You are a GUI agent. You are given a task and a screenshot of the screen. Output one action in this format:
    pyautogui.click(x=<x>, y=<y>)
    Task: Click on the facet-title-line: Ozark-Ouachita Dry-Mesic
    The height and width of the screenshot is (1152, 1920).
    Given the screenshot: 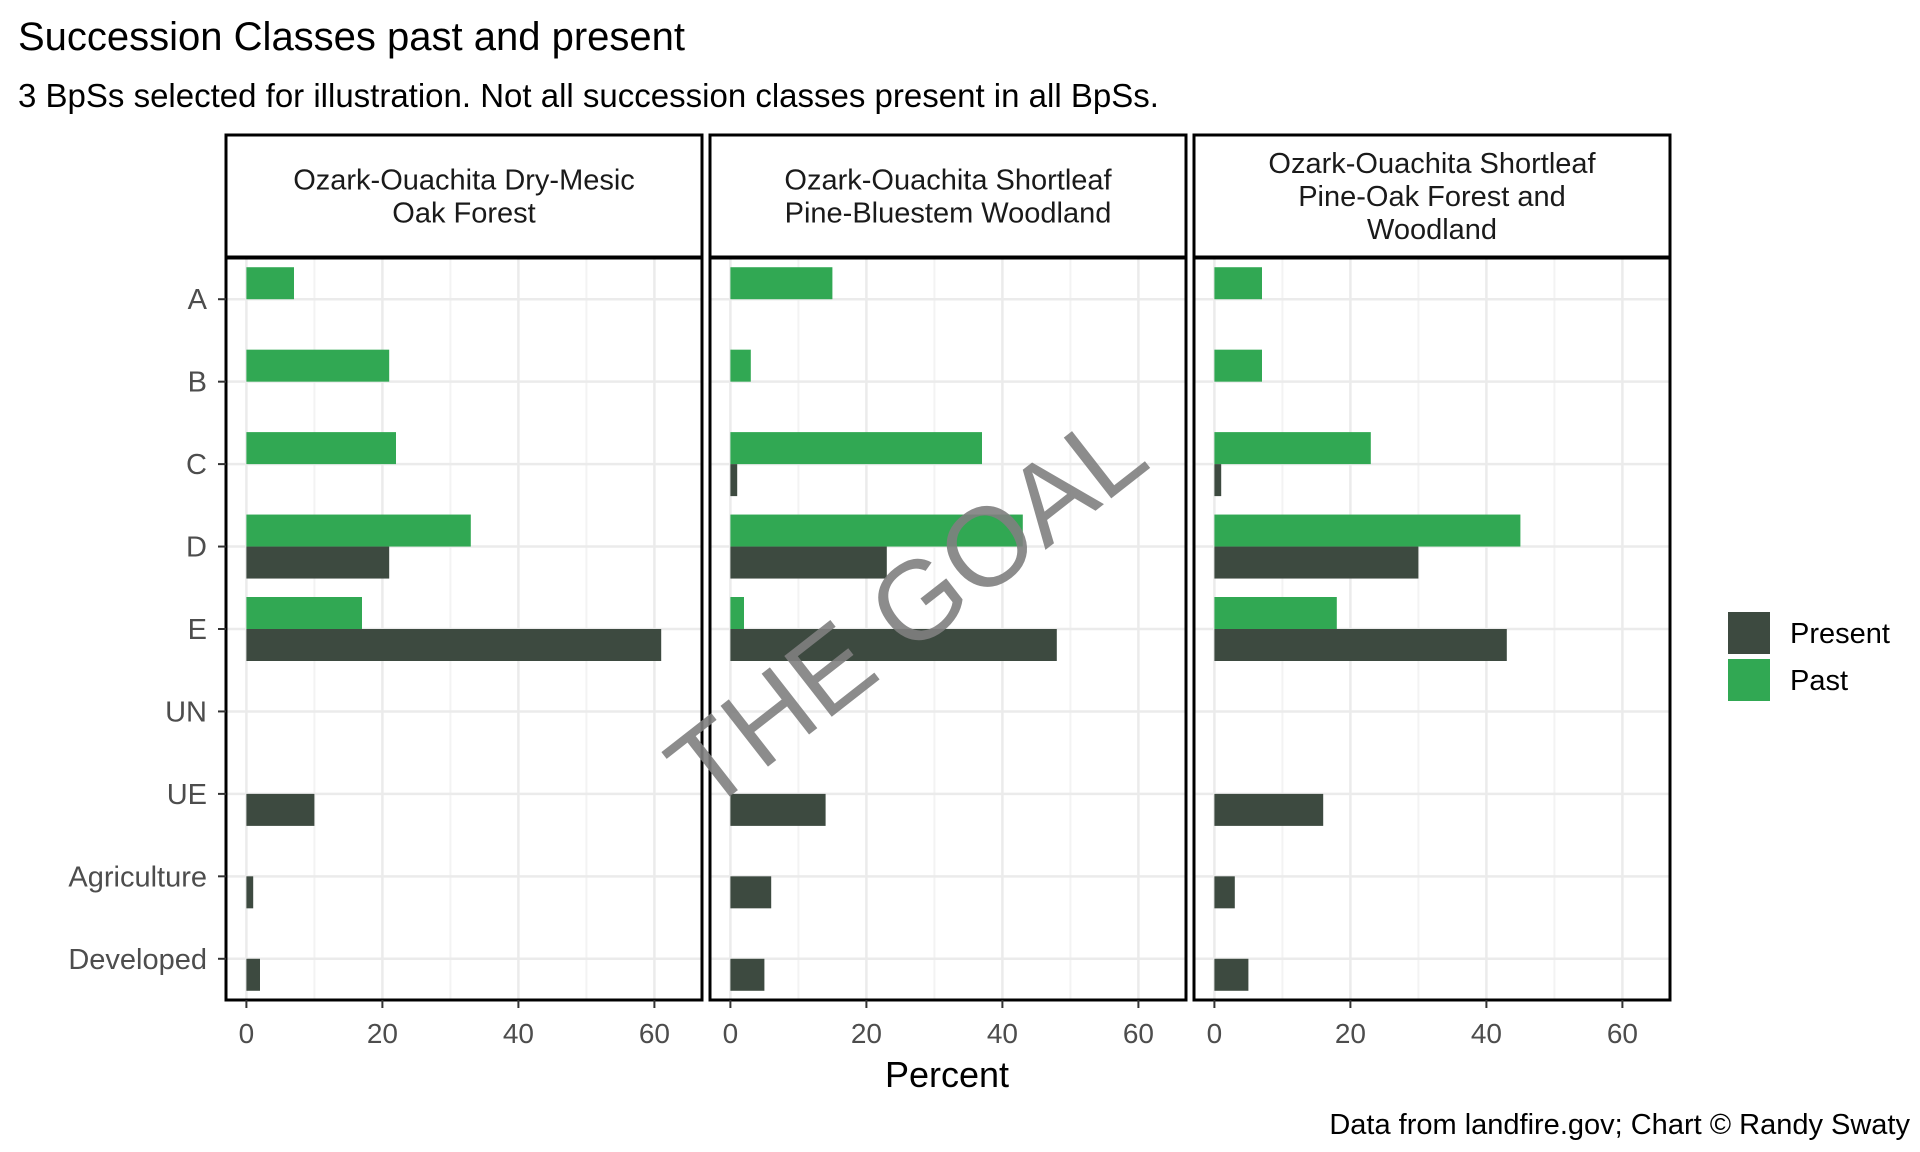 What is the action you would take?
    pyautogui.click(x=464, y=181)
    